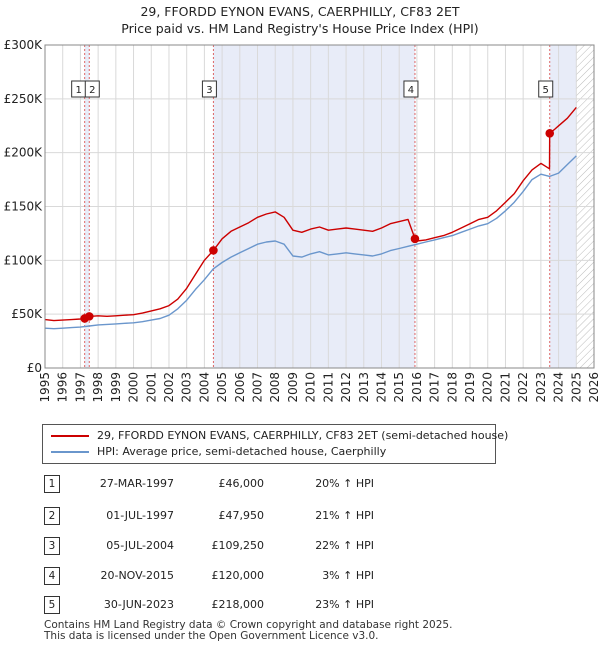 Image resolution: width=600 pixels, height=650 pixels. What do you see at coordinates (24, 207) in the screenshot?
I see `y-tick-label: £150K` at bounding box center [24, 207].